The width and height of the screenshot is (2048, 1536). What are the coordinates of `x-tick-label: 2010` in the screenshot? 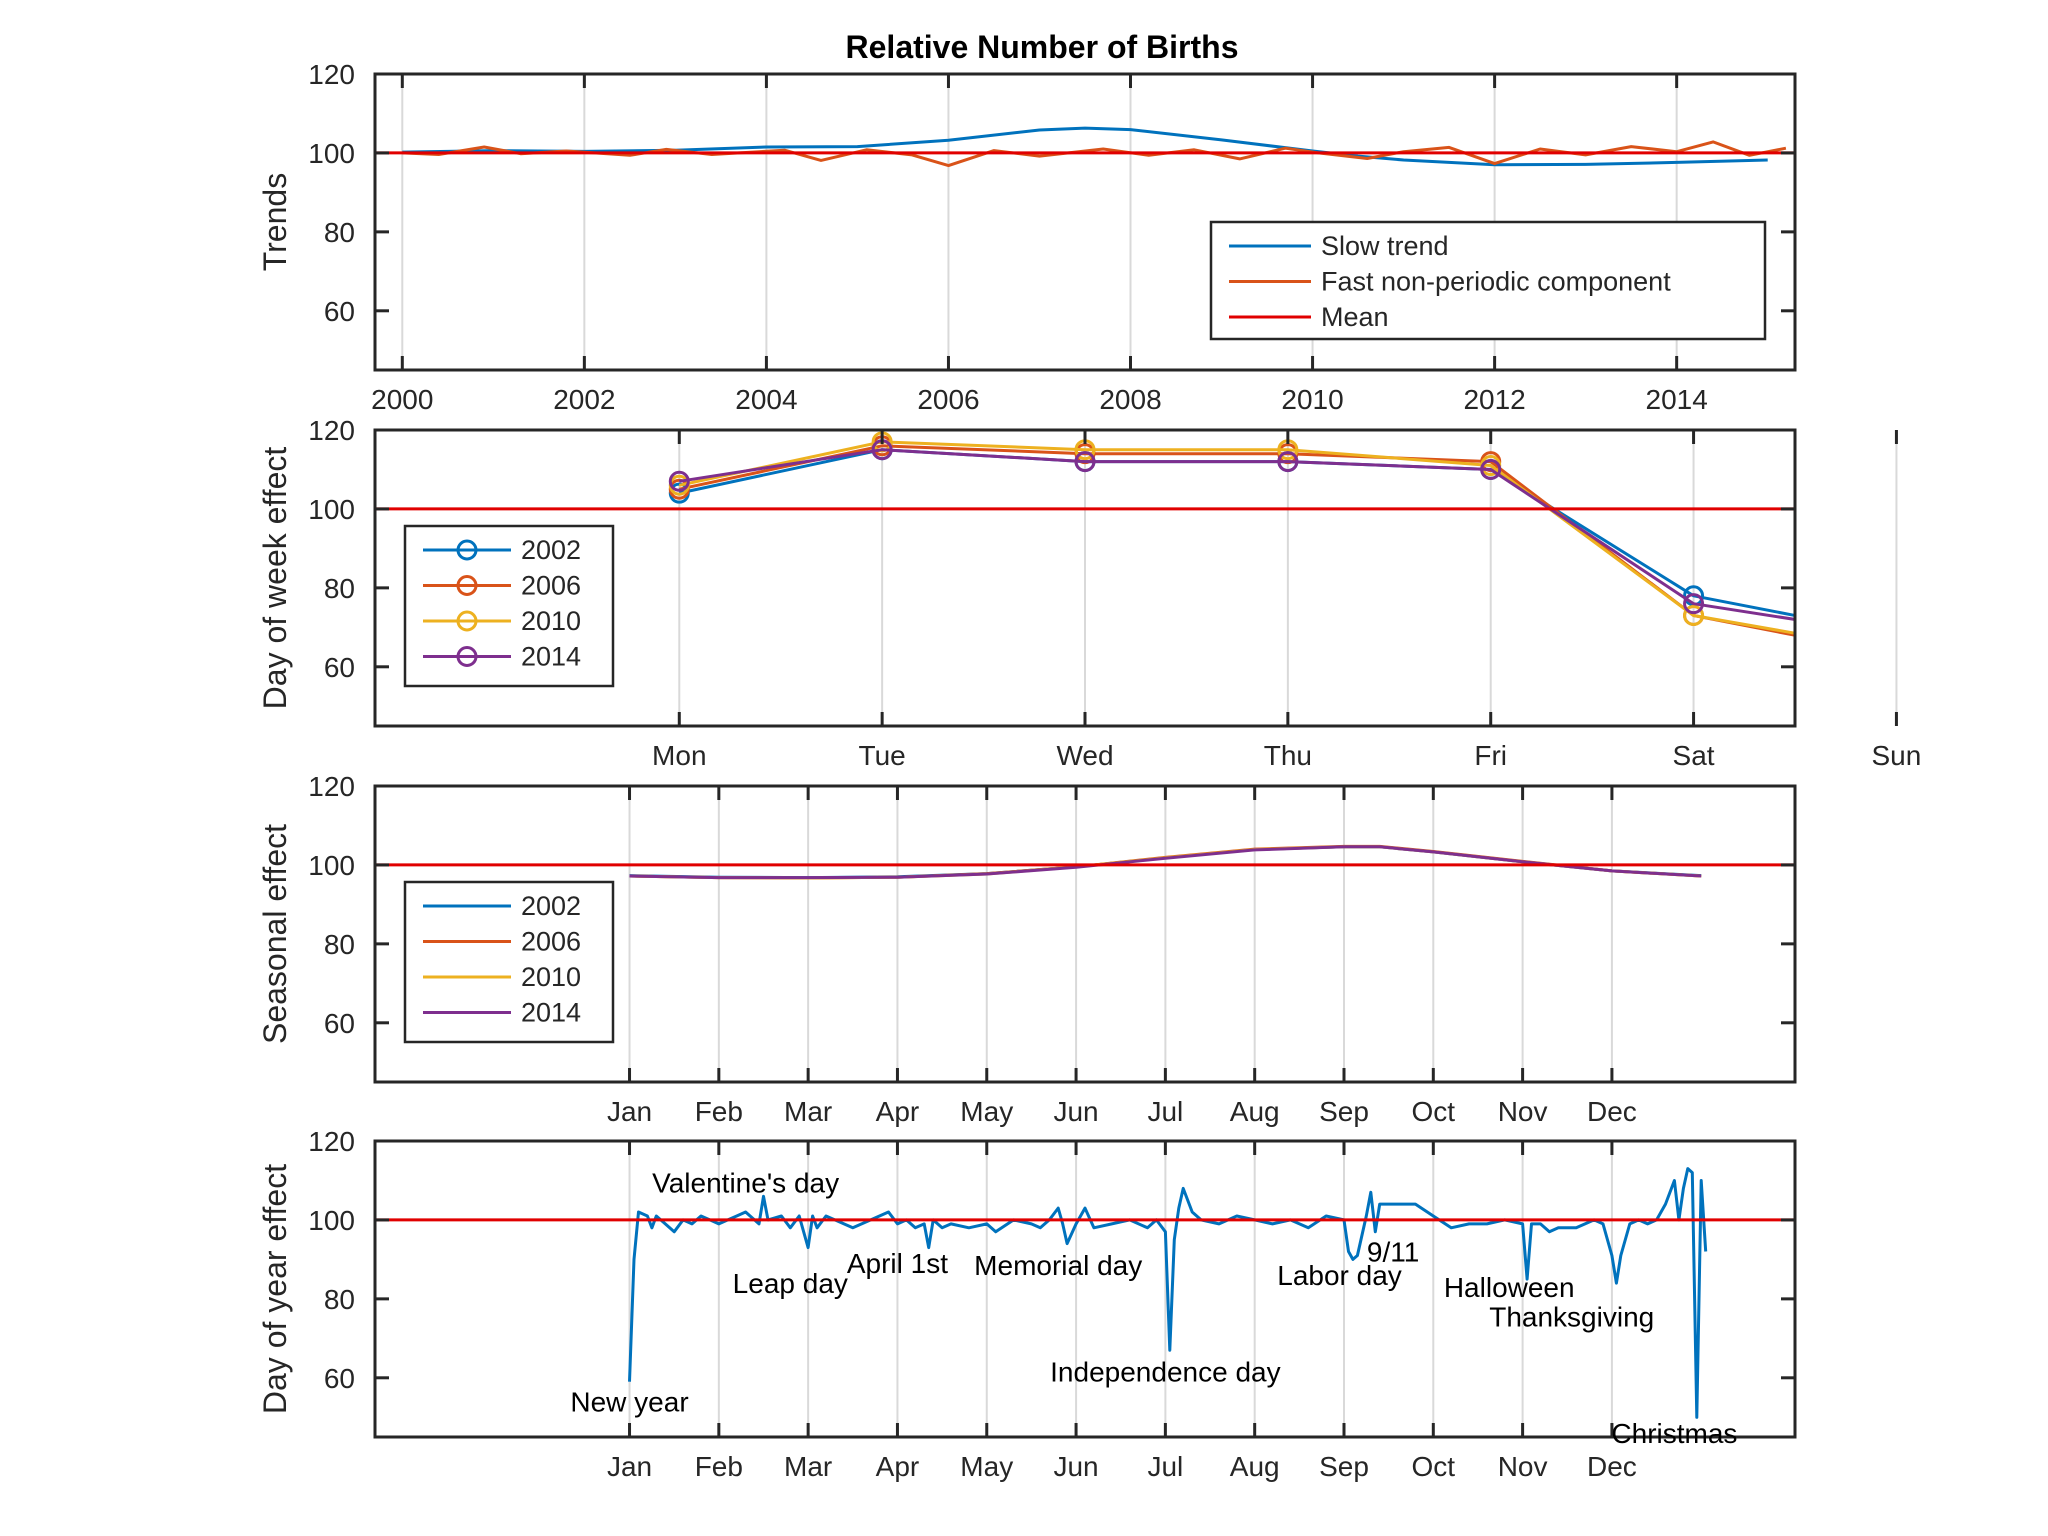 It's located at (1312, 399).